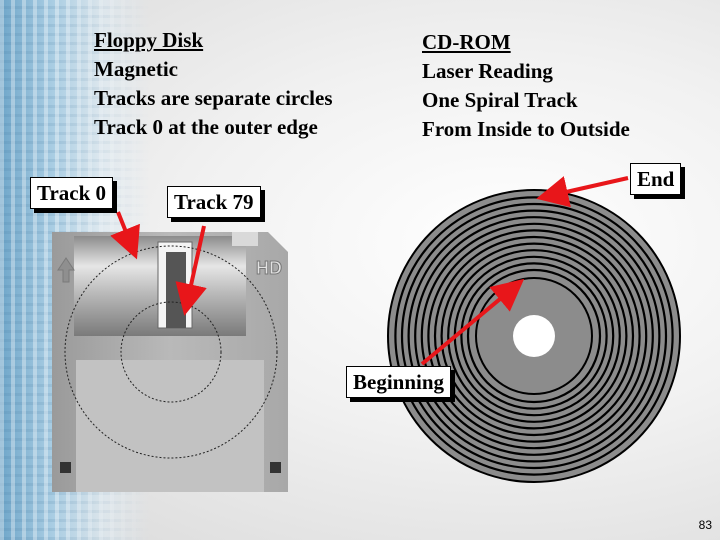 The height and width of the screenshot is (540, 720). I want to click on track79-arrow, so click(191, 270).